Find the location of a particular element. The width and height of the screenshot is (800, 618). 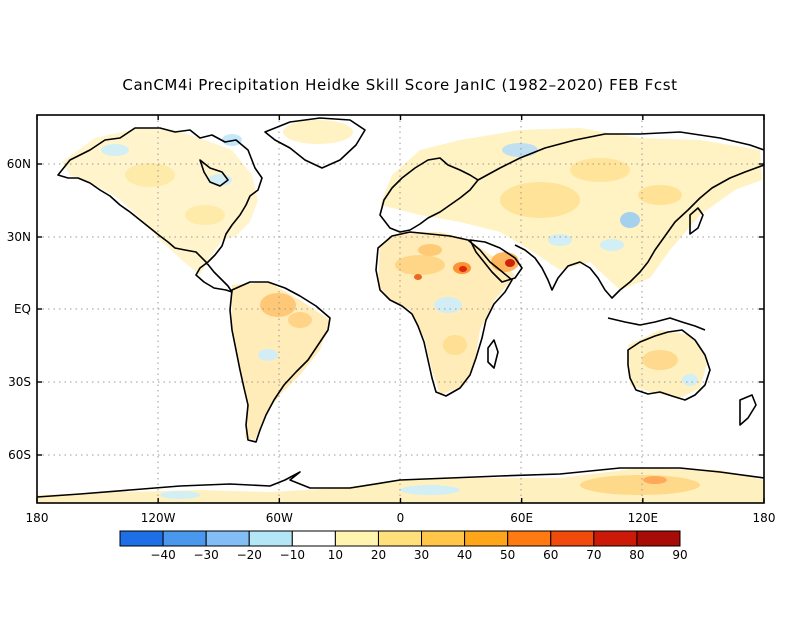

colorbar-label: −30 is located at coordinates (205, 555).